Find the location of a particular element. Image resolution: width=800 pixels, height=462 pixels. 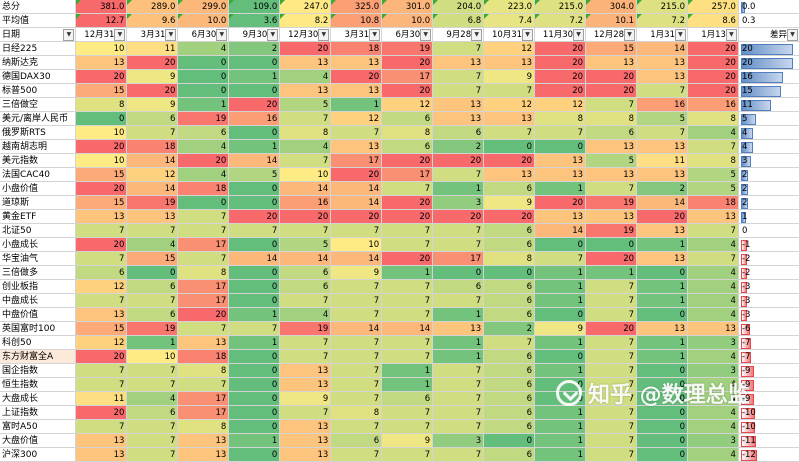

date-column-header: 12月31 ▼ is located at coordinates (101, 34).